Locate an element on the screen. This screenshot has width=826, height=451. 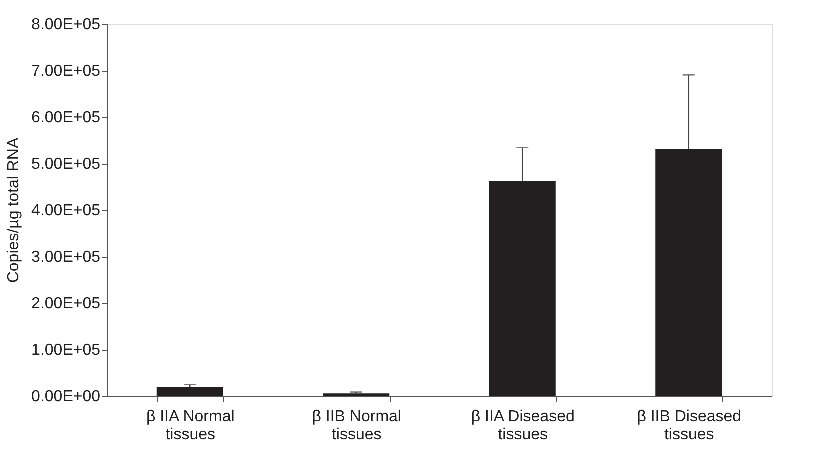
y-tick-label: 4.00E+05 is located at coordinates (66, 211).